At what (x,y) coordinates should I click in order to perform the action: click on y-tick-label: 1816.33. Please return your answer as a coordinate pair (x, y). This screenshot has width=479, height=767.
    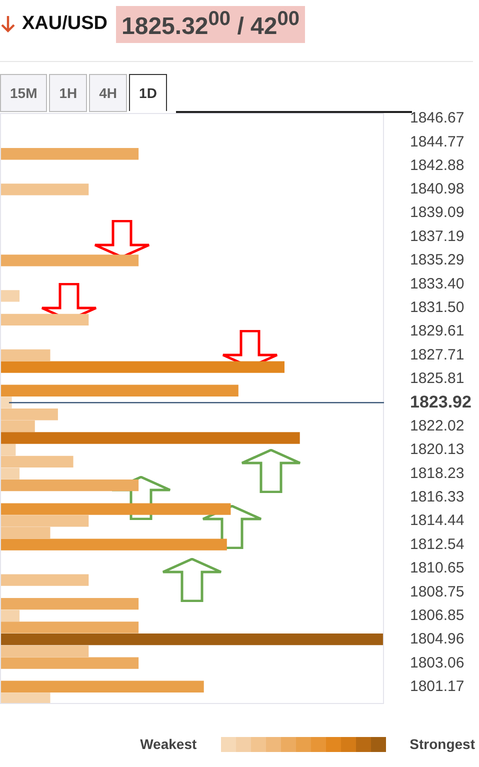
    Looking at the image, I should click on (437, 497).